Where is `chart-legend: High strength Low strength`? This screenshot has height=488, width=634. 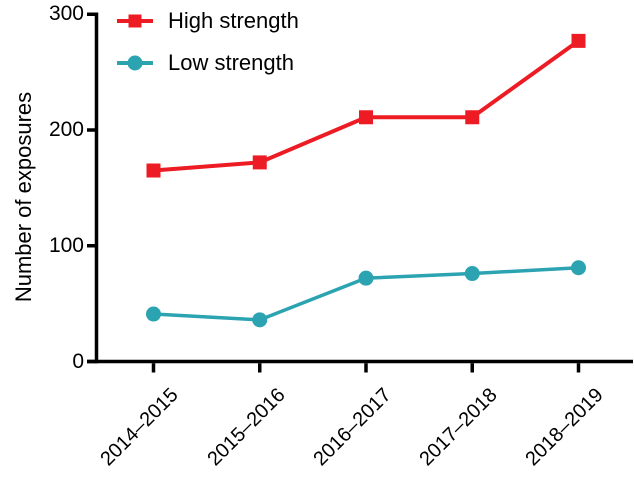
chart-legend: High strength Low strength is located at coordinates (208, 50).